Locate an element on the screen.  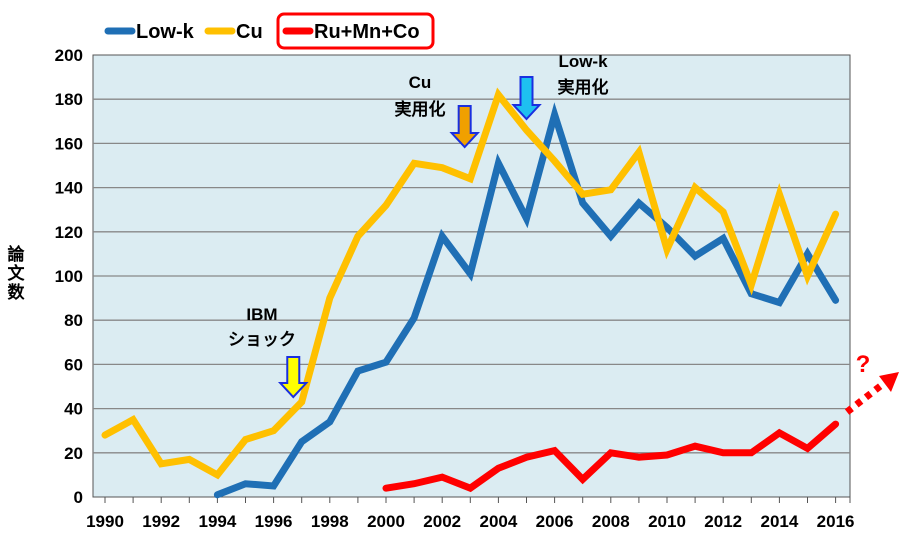
legend-highlight-box is located at coordinates (355, 31).